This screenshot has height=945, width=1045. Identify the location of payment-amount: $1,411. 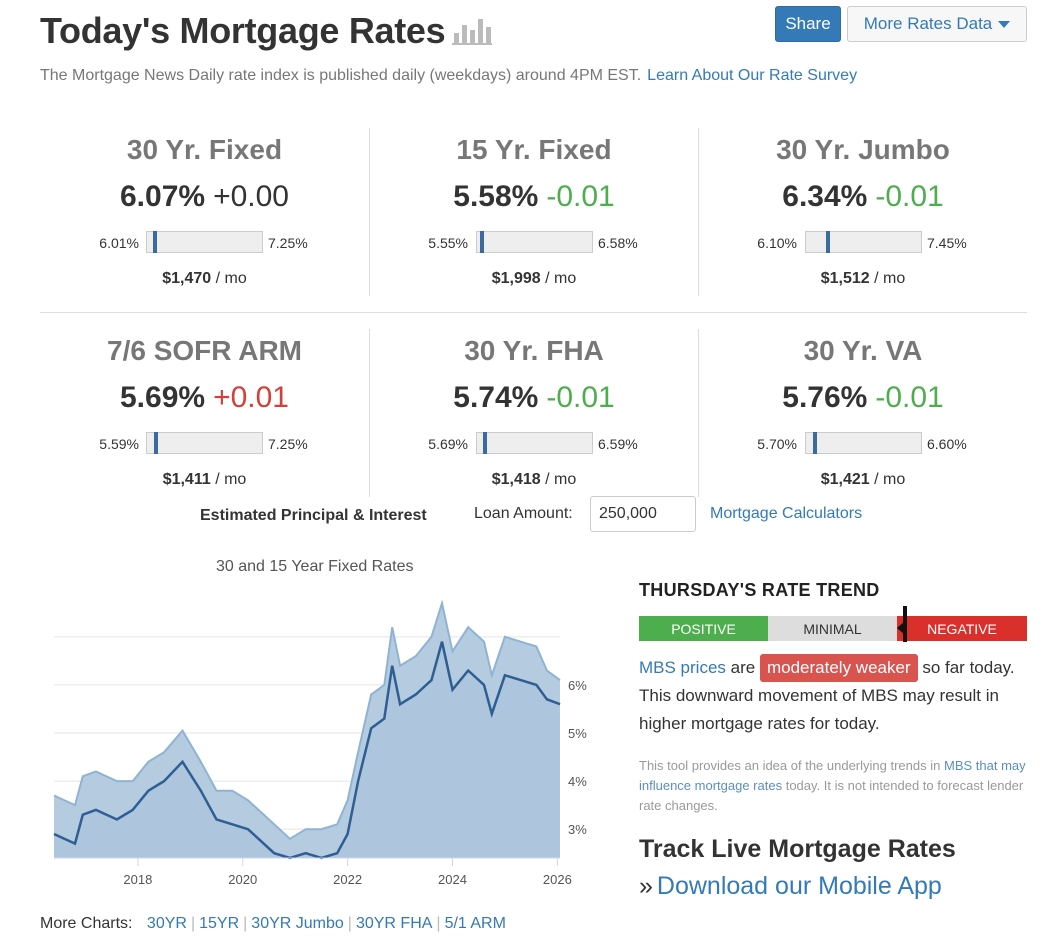
(186, 479).